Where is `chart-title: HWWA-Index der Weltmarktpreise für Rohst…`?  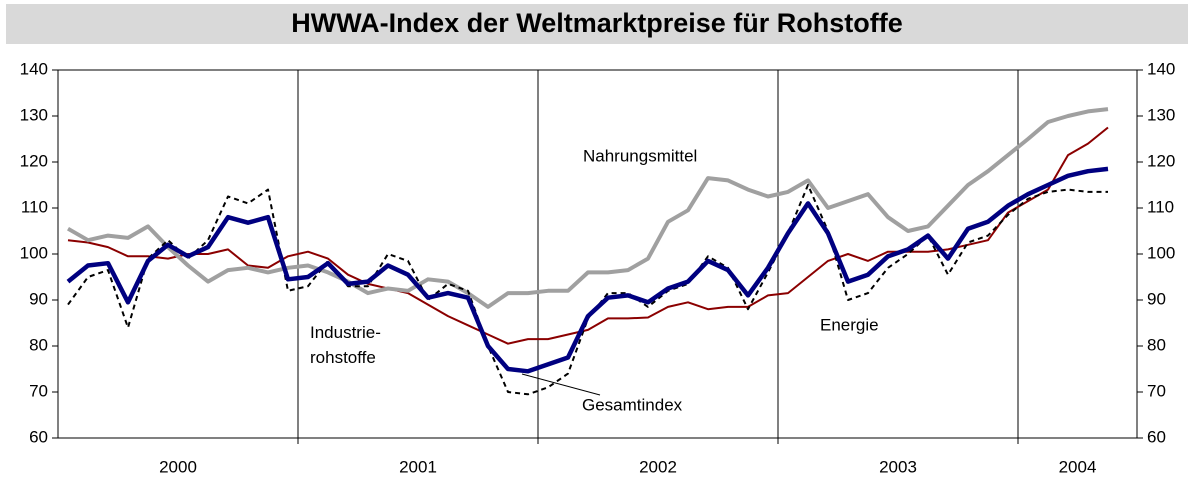 chart-title: HWWA-Index der Weltmarktpreise für Rohst… is located at coordinates (597, 23).